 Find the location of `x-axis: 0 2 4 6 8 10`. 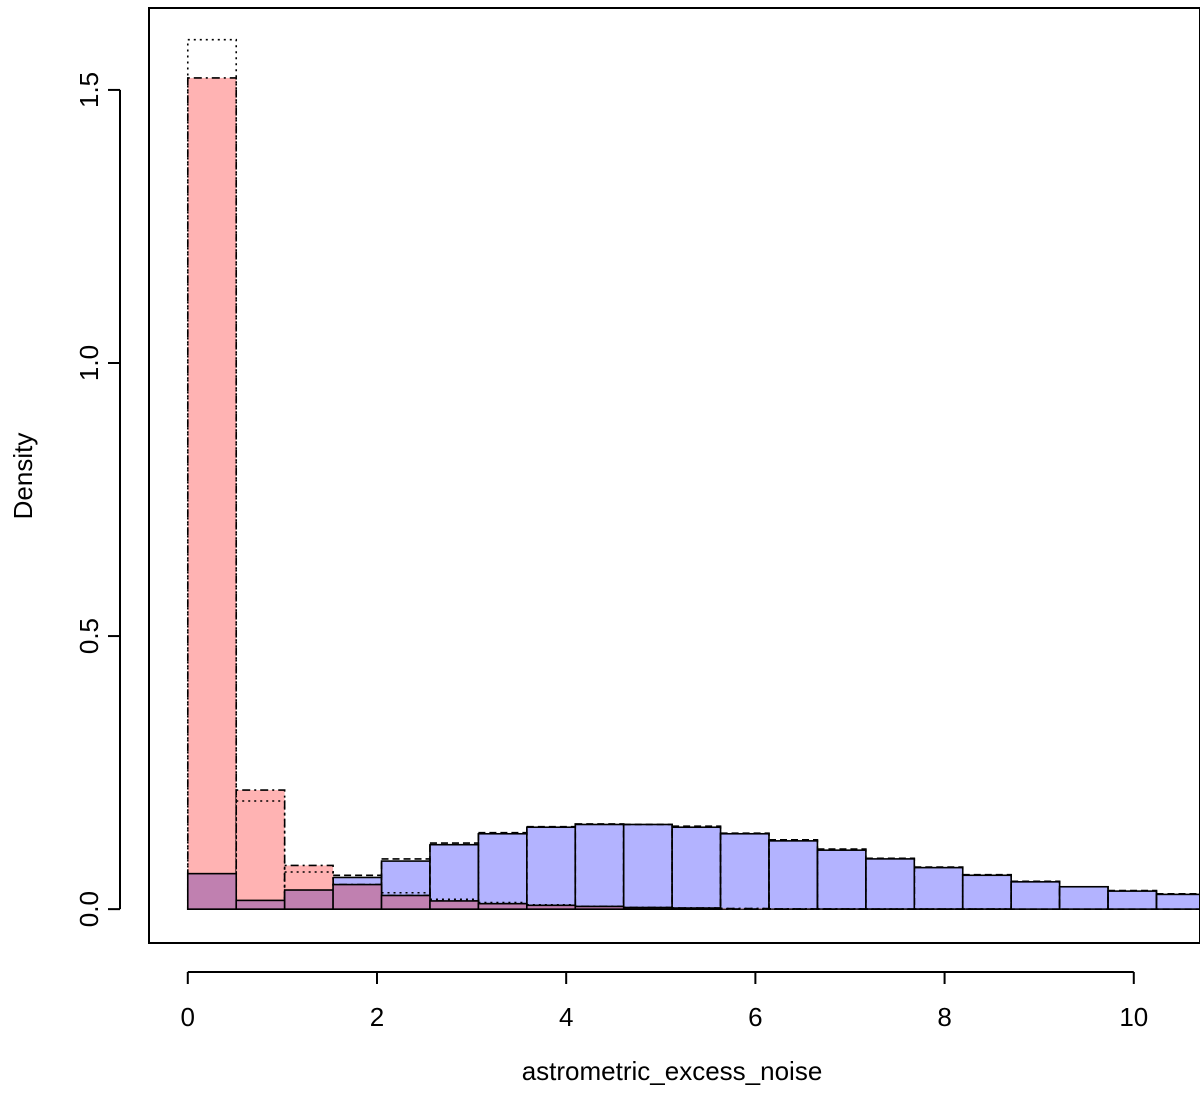

x-axis: 0 2 4 6 8 10 is located at coordinates (664, 1001).